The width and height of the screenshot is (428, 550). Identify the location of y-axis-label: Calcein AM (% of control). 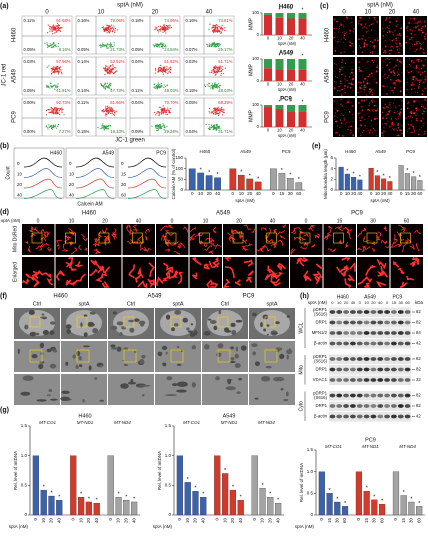
(173, 173).